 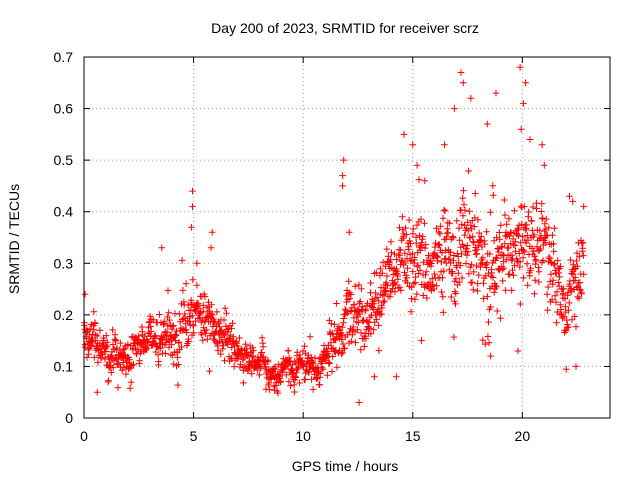 I want to click on x-tick-label: 10, so click(x=303, y=436).